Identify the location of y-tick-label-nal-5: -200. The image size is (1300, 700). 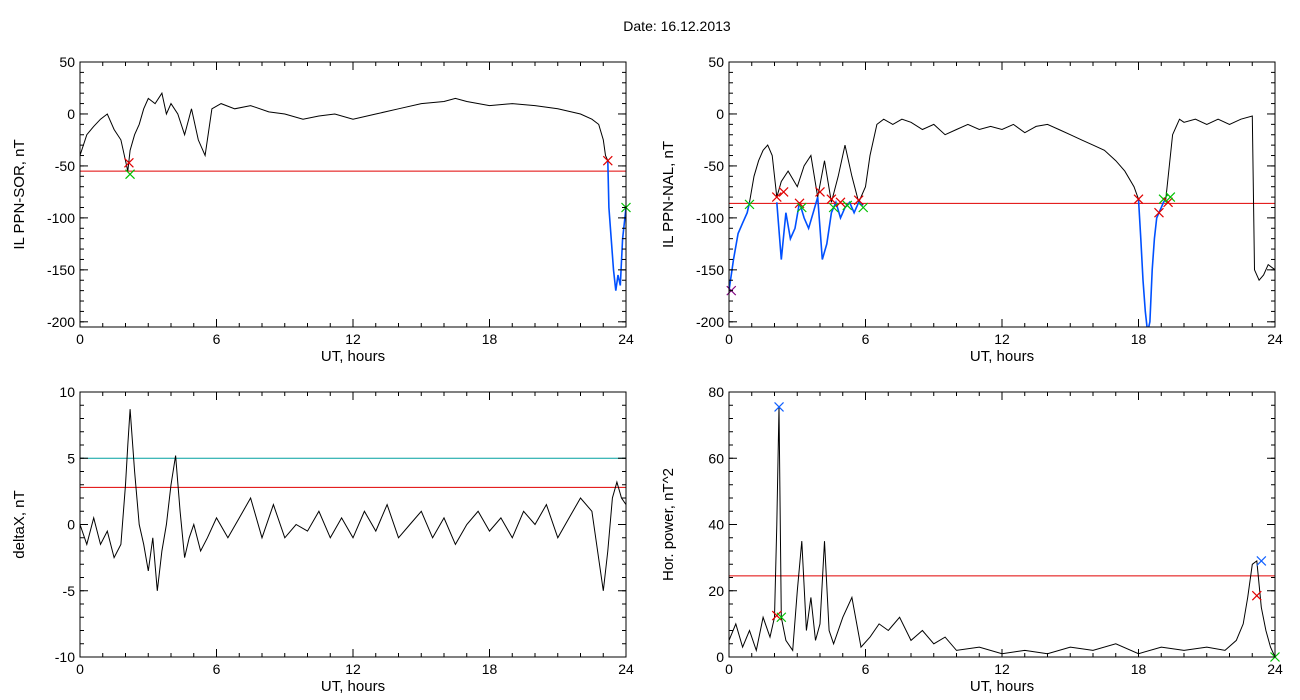
(710, 322).